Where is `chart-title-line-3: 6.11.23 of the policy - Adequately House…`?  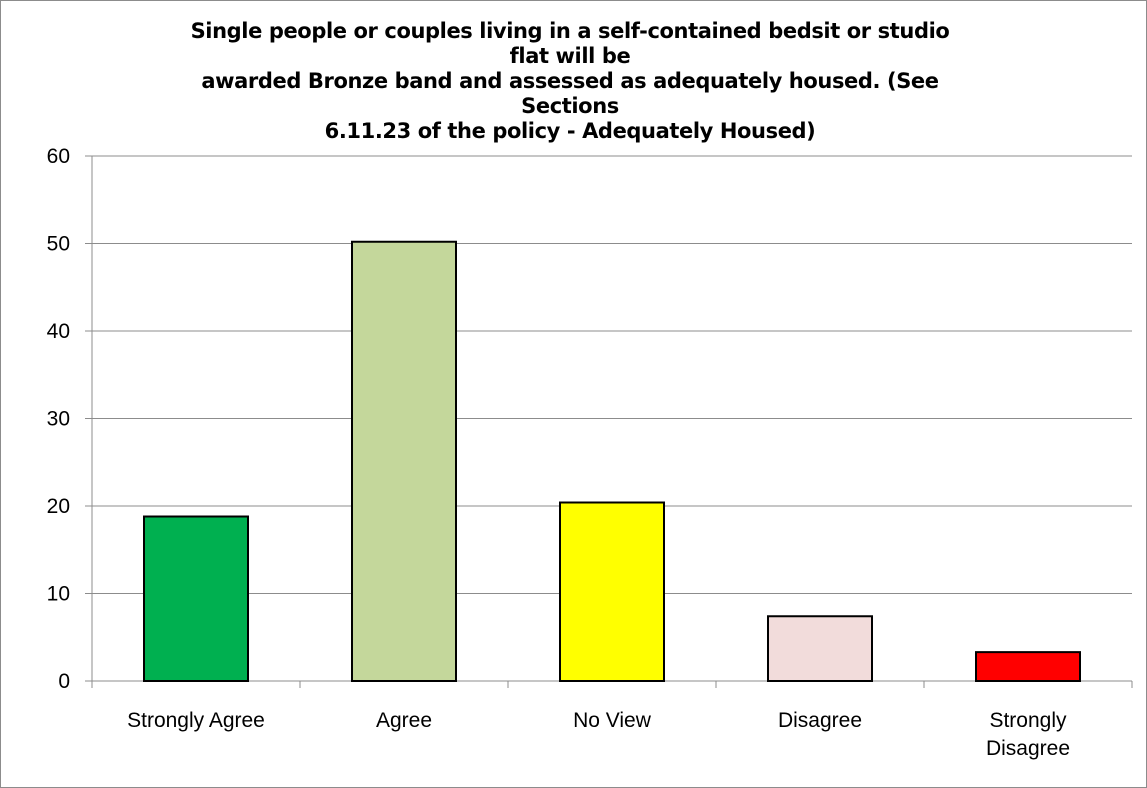
chart-title-line-3: 6.11.23 of the policy - Adequately House… is located at coordinates (570, 131).